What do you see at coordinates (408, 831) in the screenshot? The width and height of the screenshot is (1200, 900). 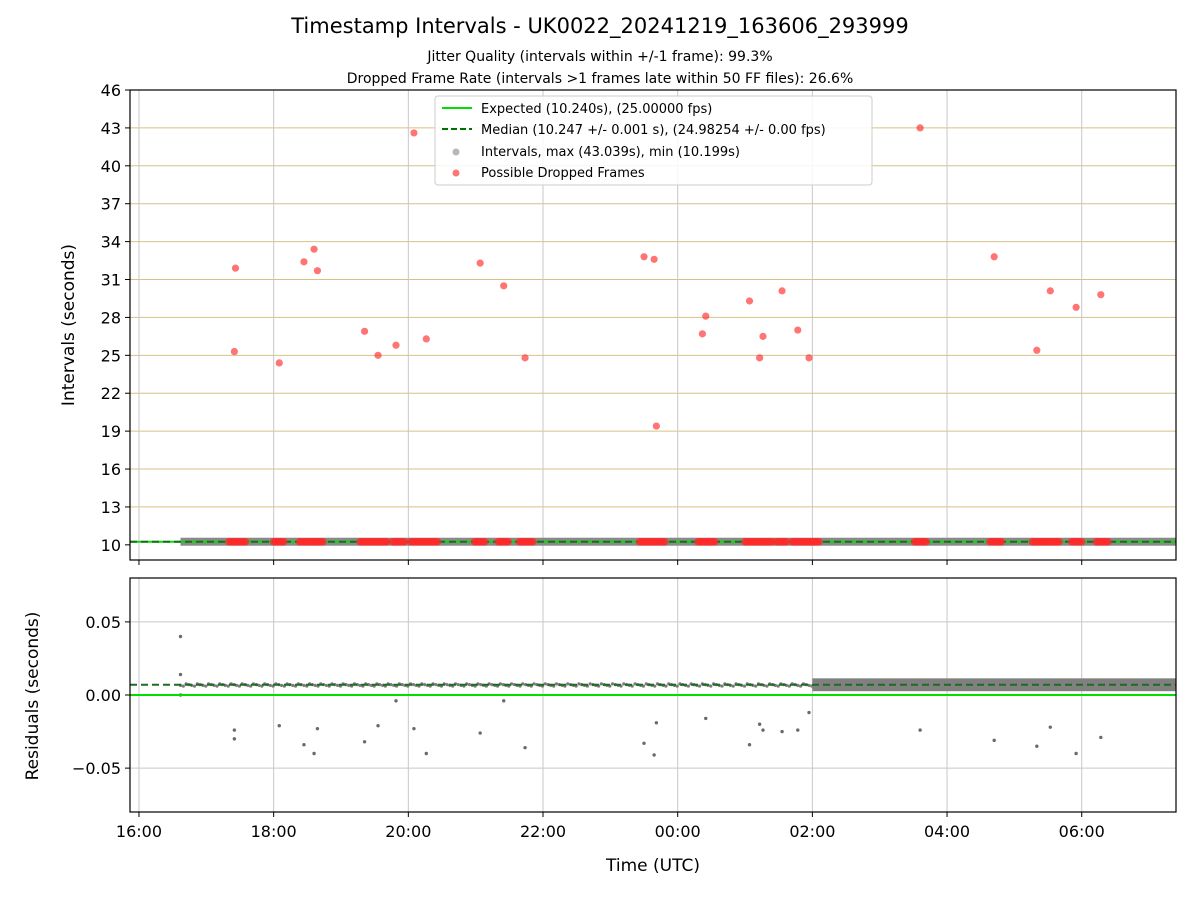 I see `x-tick-label: 20:00` at bounding box center [408, 831].